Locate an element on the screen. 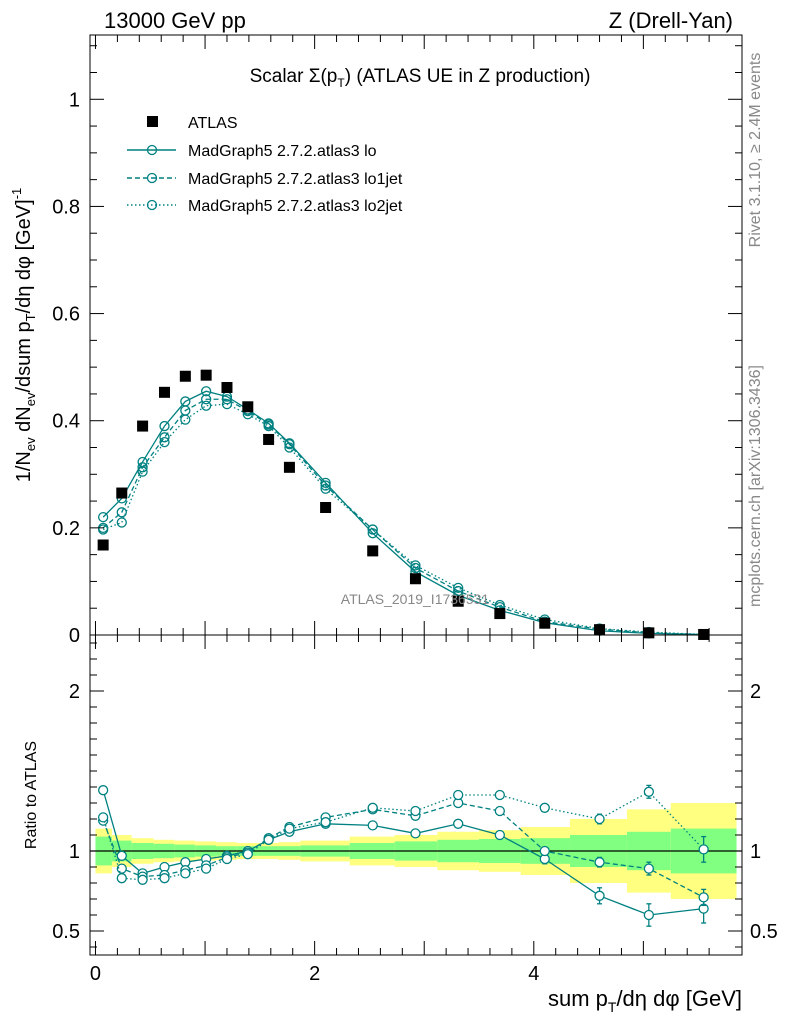  ratio-ytick-label: 0.5 is located at coordinates (66, 932).